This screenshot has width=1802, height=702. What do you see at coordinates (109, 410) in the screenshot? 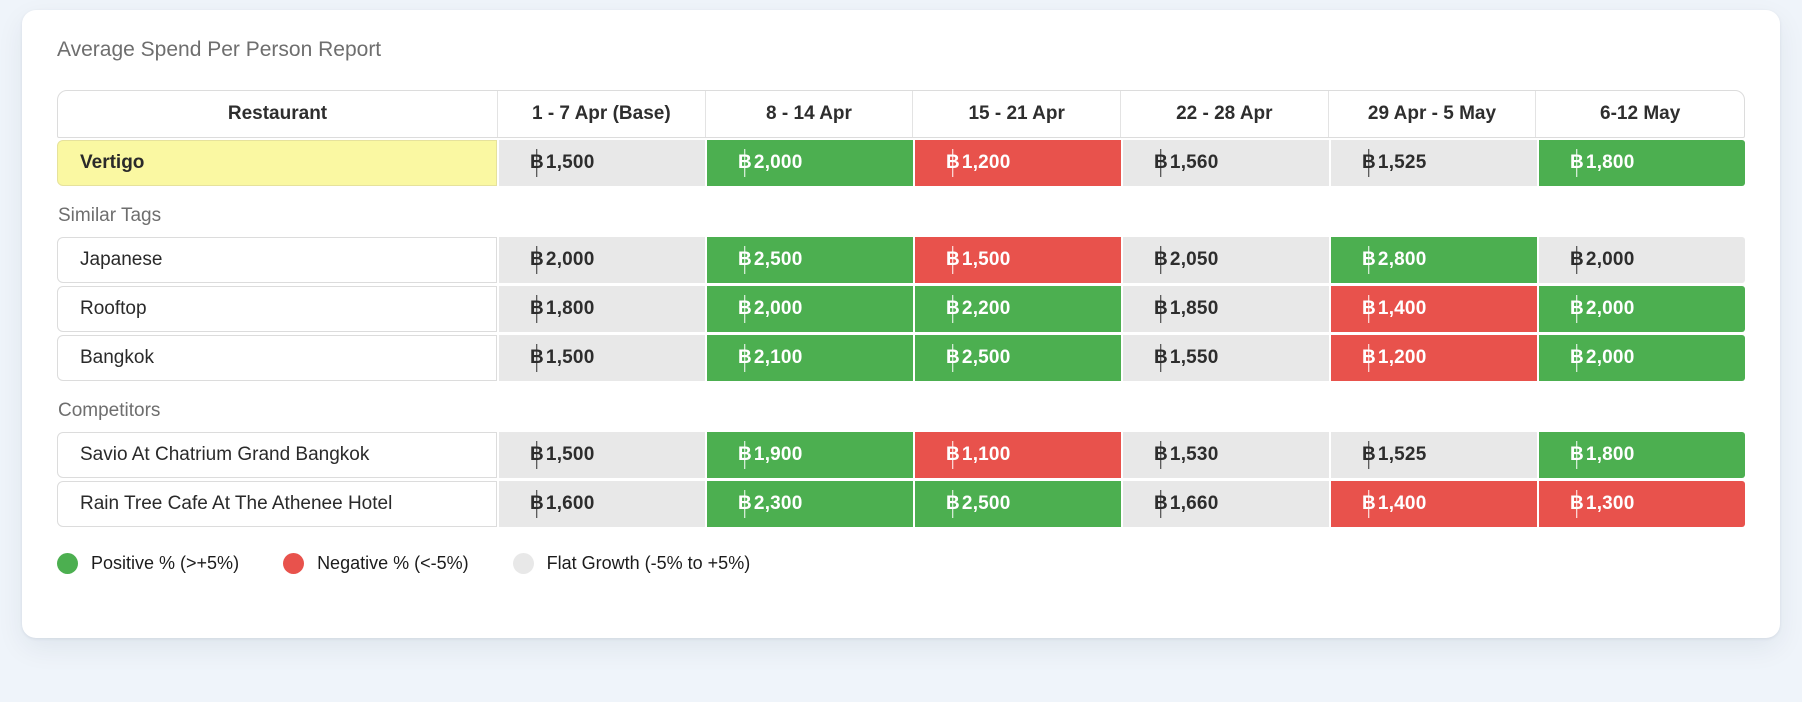
I see `section-label-competitors: Competitors` at bounding box center [109, 410].